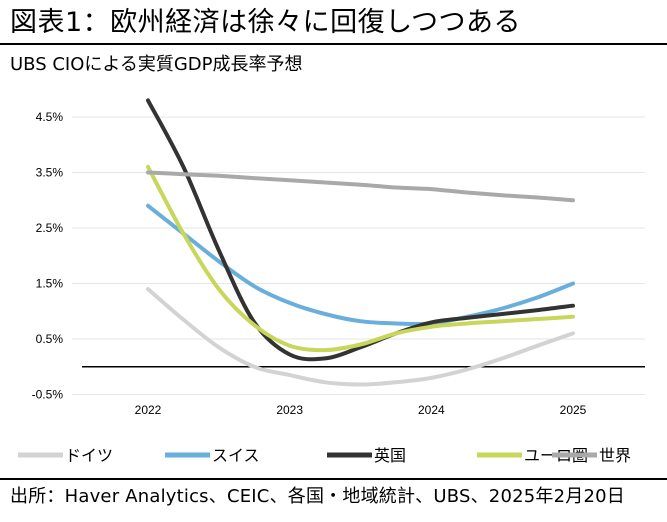 The width and height of the screenshot is (667, 522). Describe the element at coordinates (289, 410) in the screenshot. I see `x-tick-label: 2023` at that location.